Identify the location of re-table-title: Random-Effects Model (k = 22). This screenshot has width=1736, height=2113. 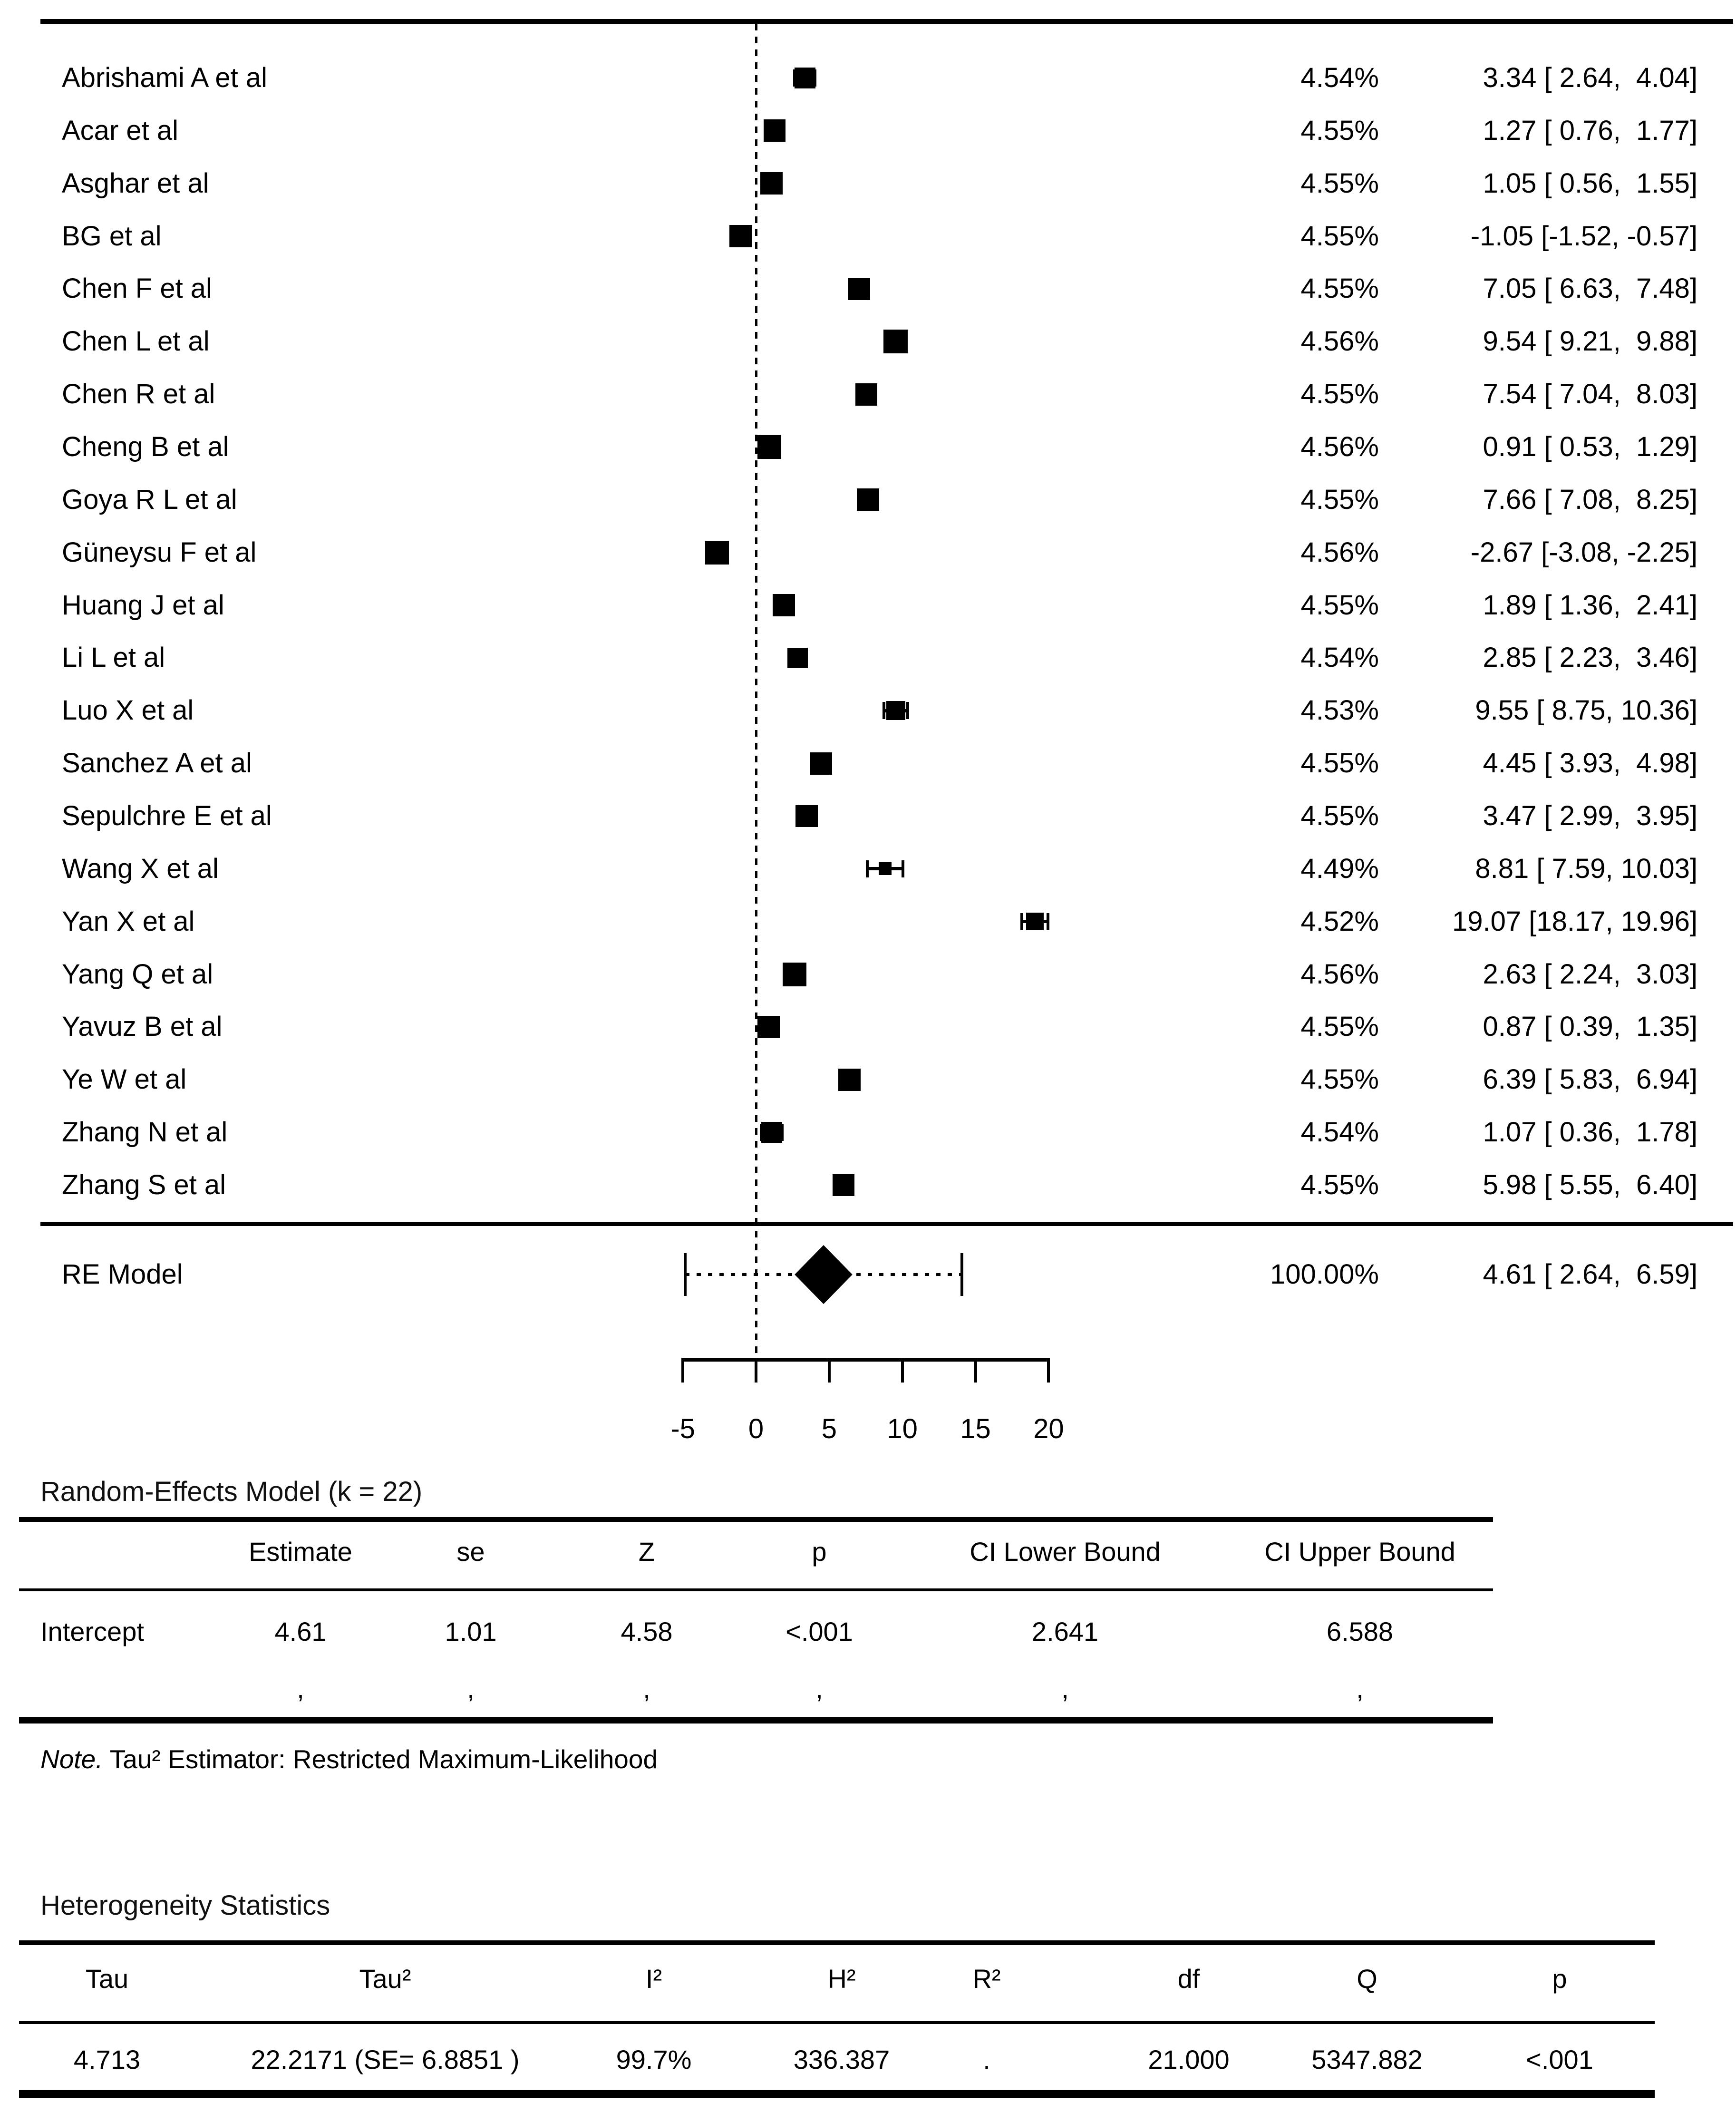
(232, 1491).